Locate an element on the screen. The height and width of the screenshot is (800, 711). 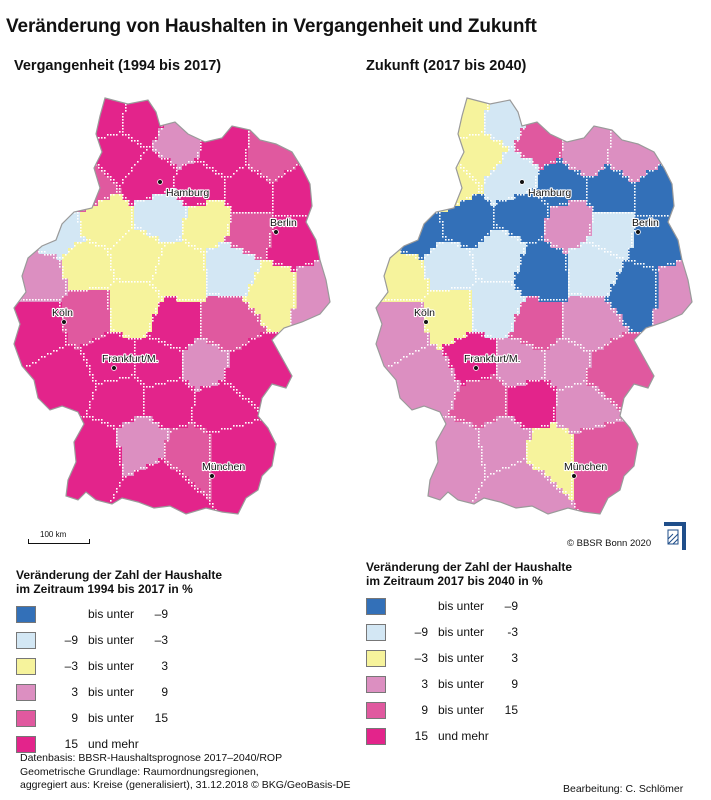
legend-past-row: bis unter –9 is located at coordinates (181, 619).